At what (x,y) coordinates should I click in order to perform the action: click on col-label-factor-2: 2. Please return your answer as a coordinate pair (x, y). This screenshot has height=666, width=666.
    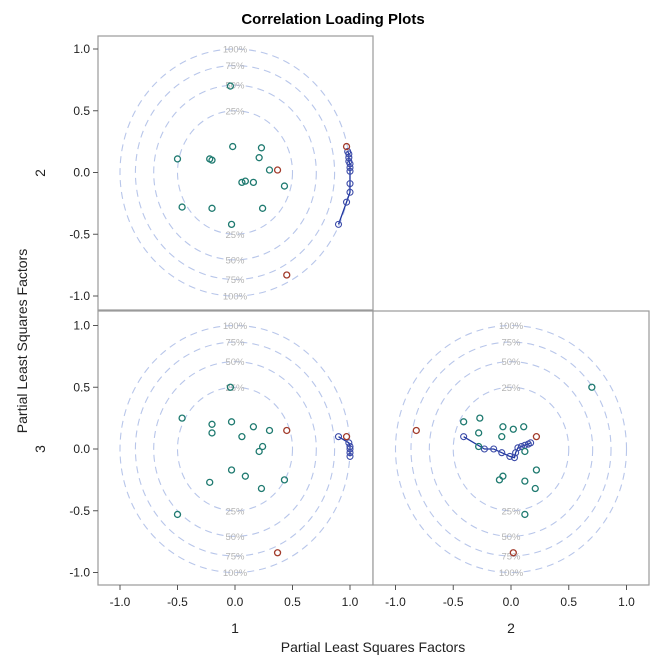
    Looking at the image, I should click on (511, 628).